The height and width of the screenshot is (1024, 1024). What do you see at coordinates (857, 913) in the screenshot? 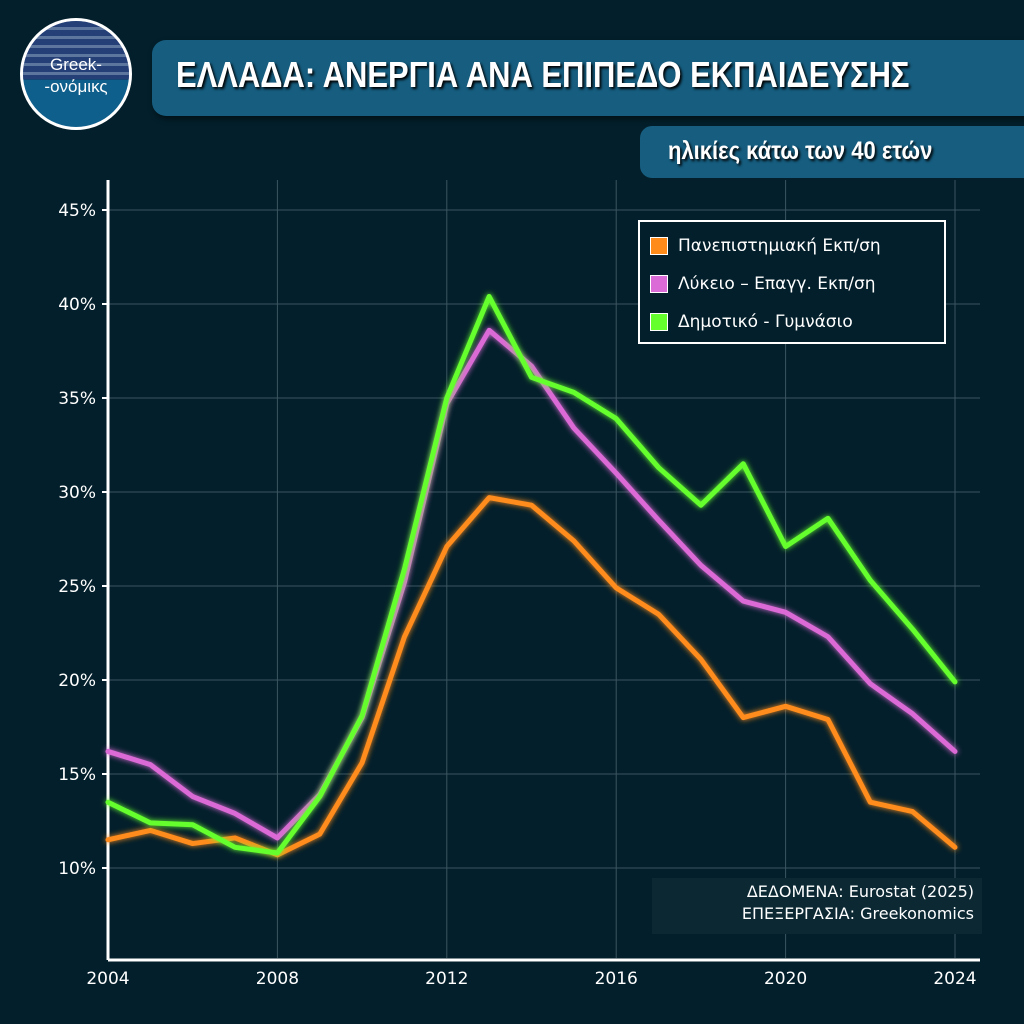
I see `source-processing: ΕΠΕΞΕΡΓΑΣΙΑ: Greekonomics` at bounding box center [857, 913].